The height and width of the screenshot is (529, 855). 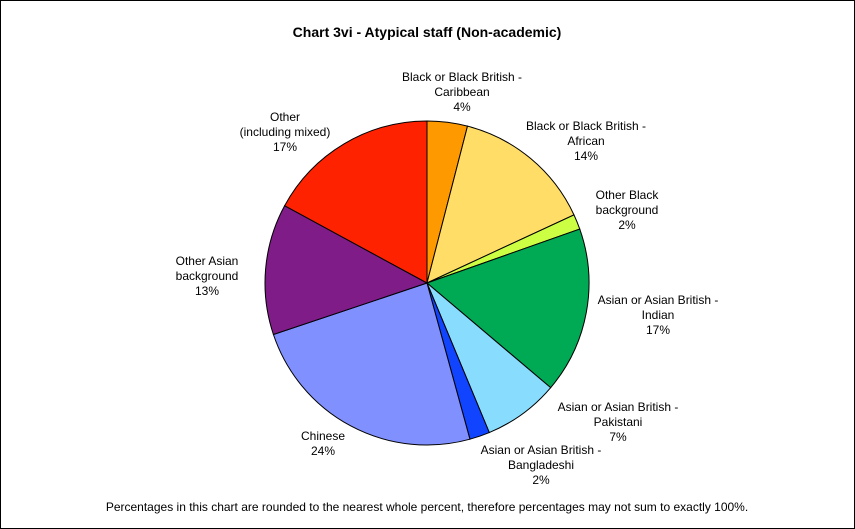 What do you see at coordinates (207, 261) in the screenshot?
I see `slice-label-line: Other Asian` at bounding box center [207, 261].